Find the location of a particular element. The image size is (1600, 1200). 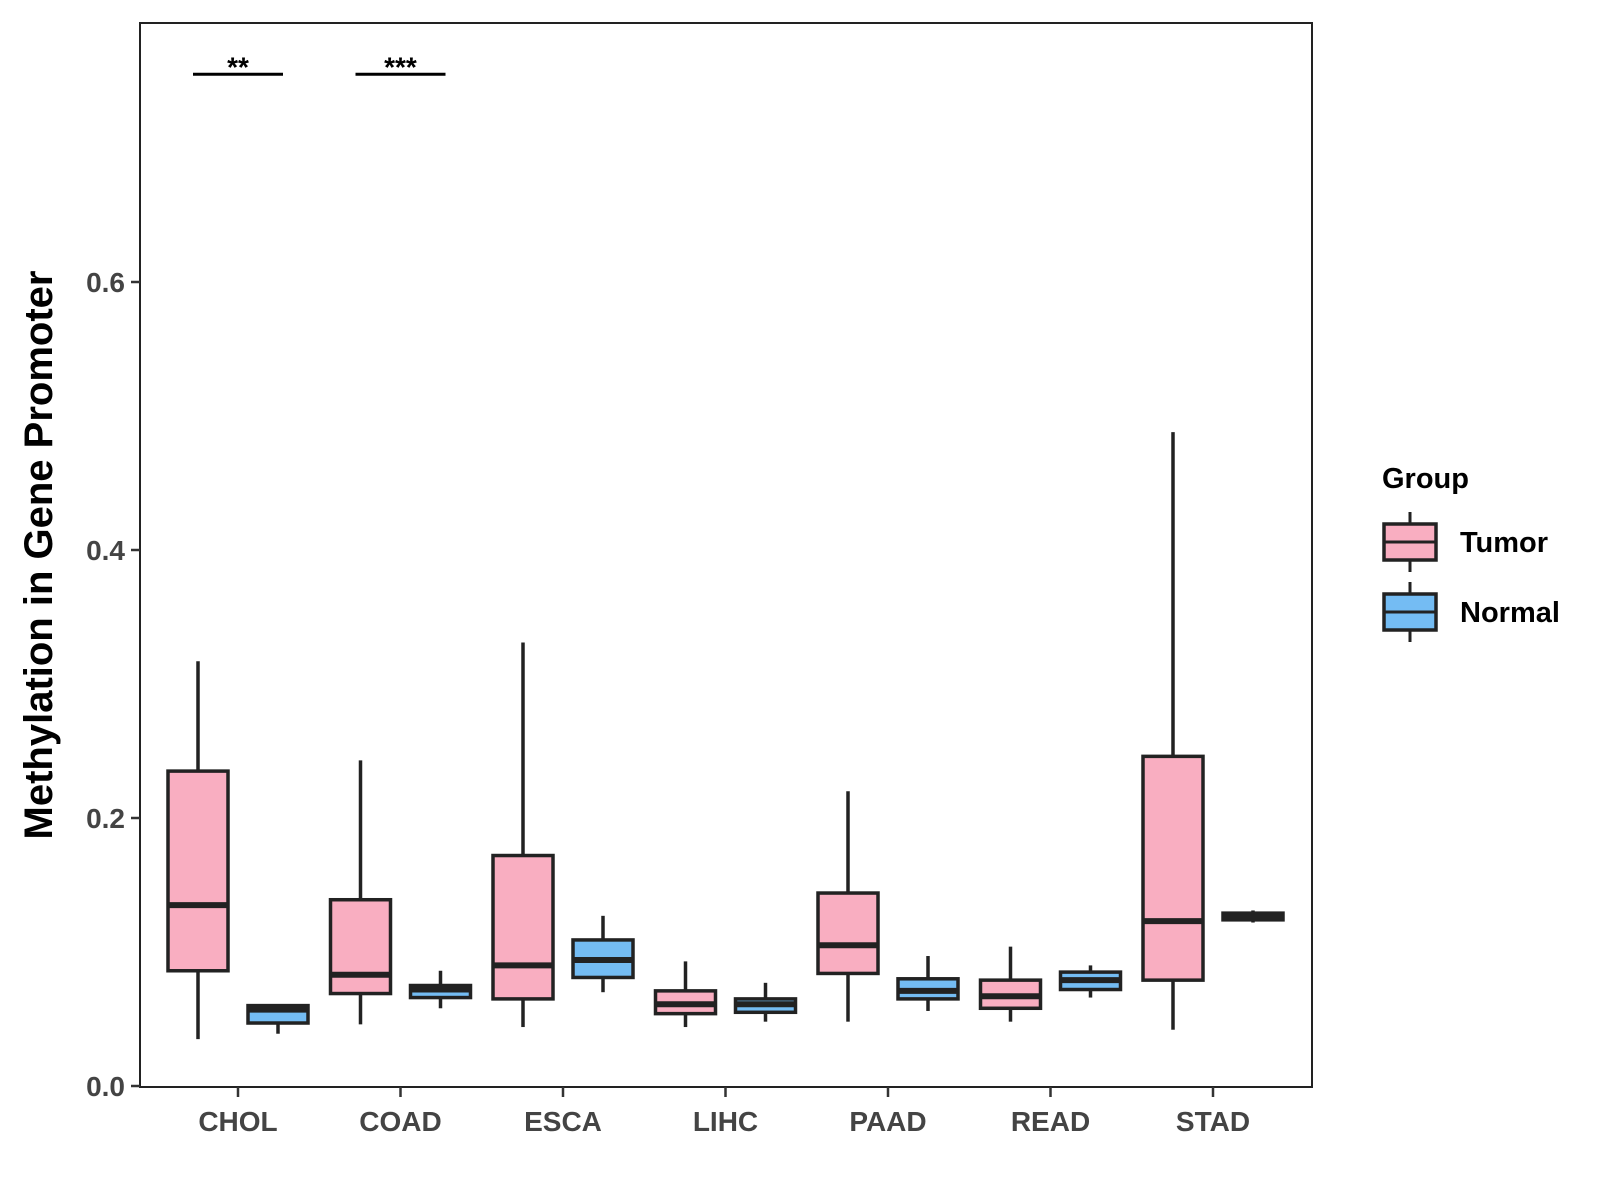

box-normal-chol is located at coordinates (278, 1018).